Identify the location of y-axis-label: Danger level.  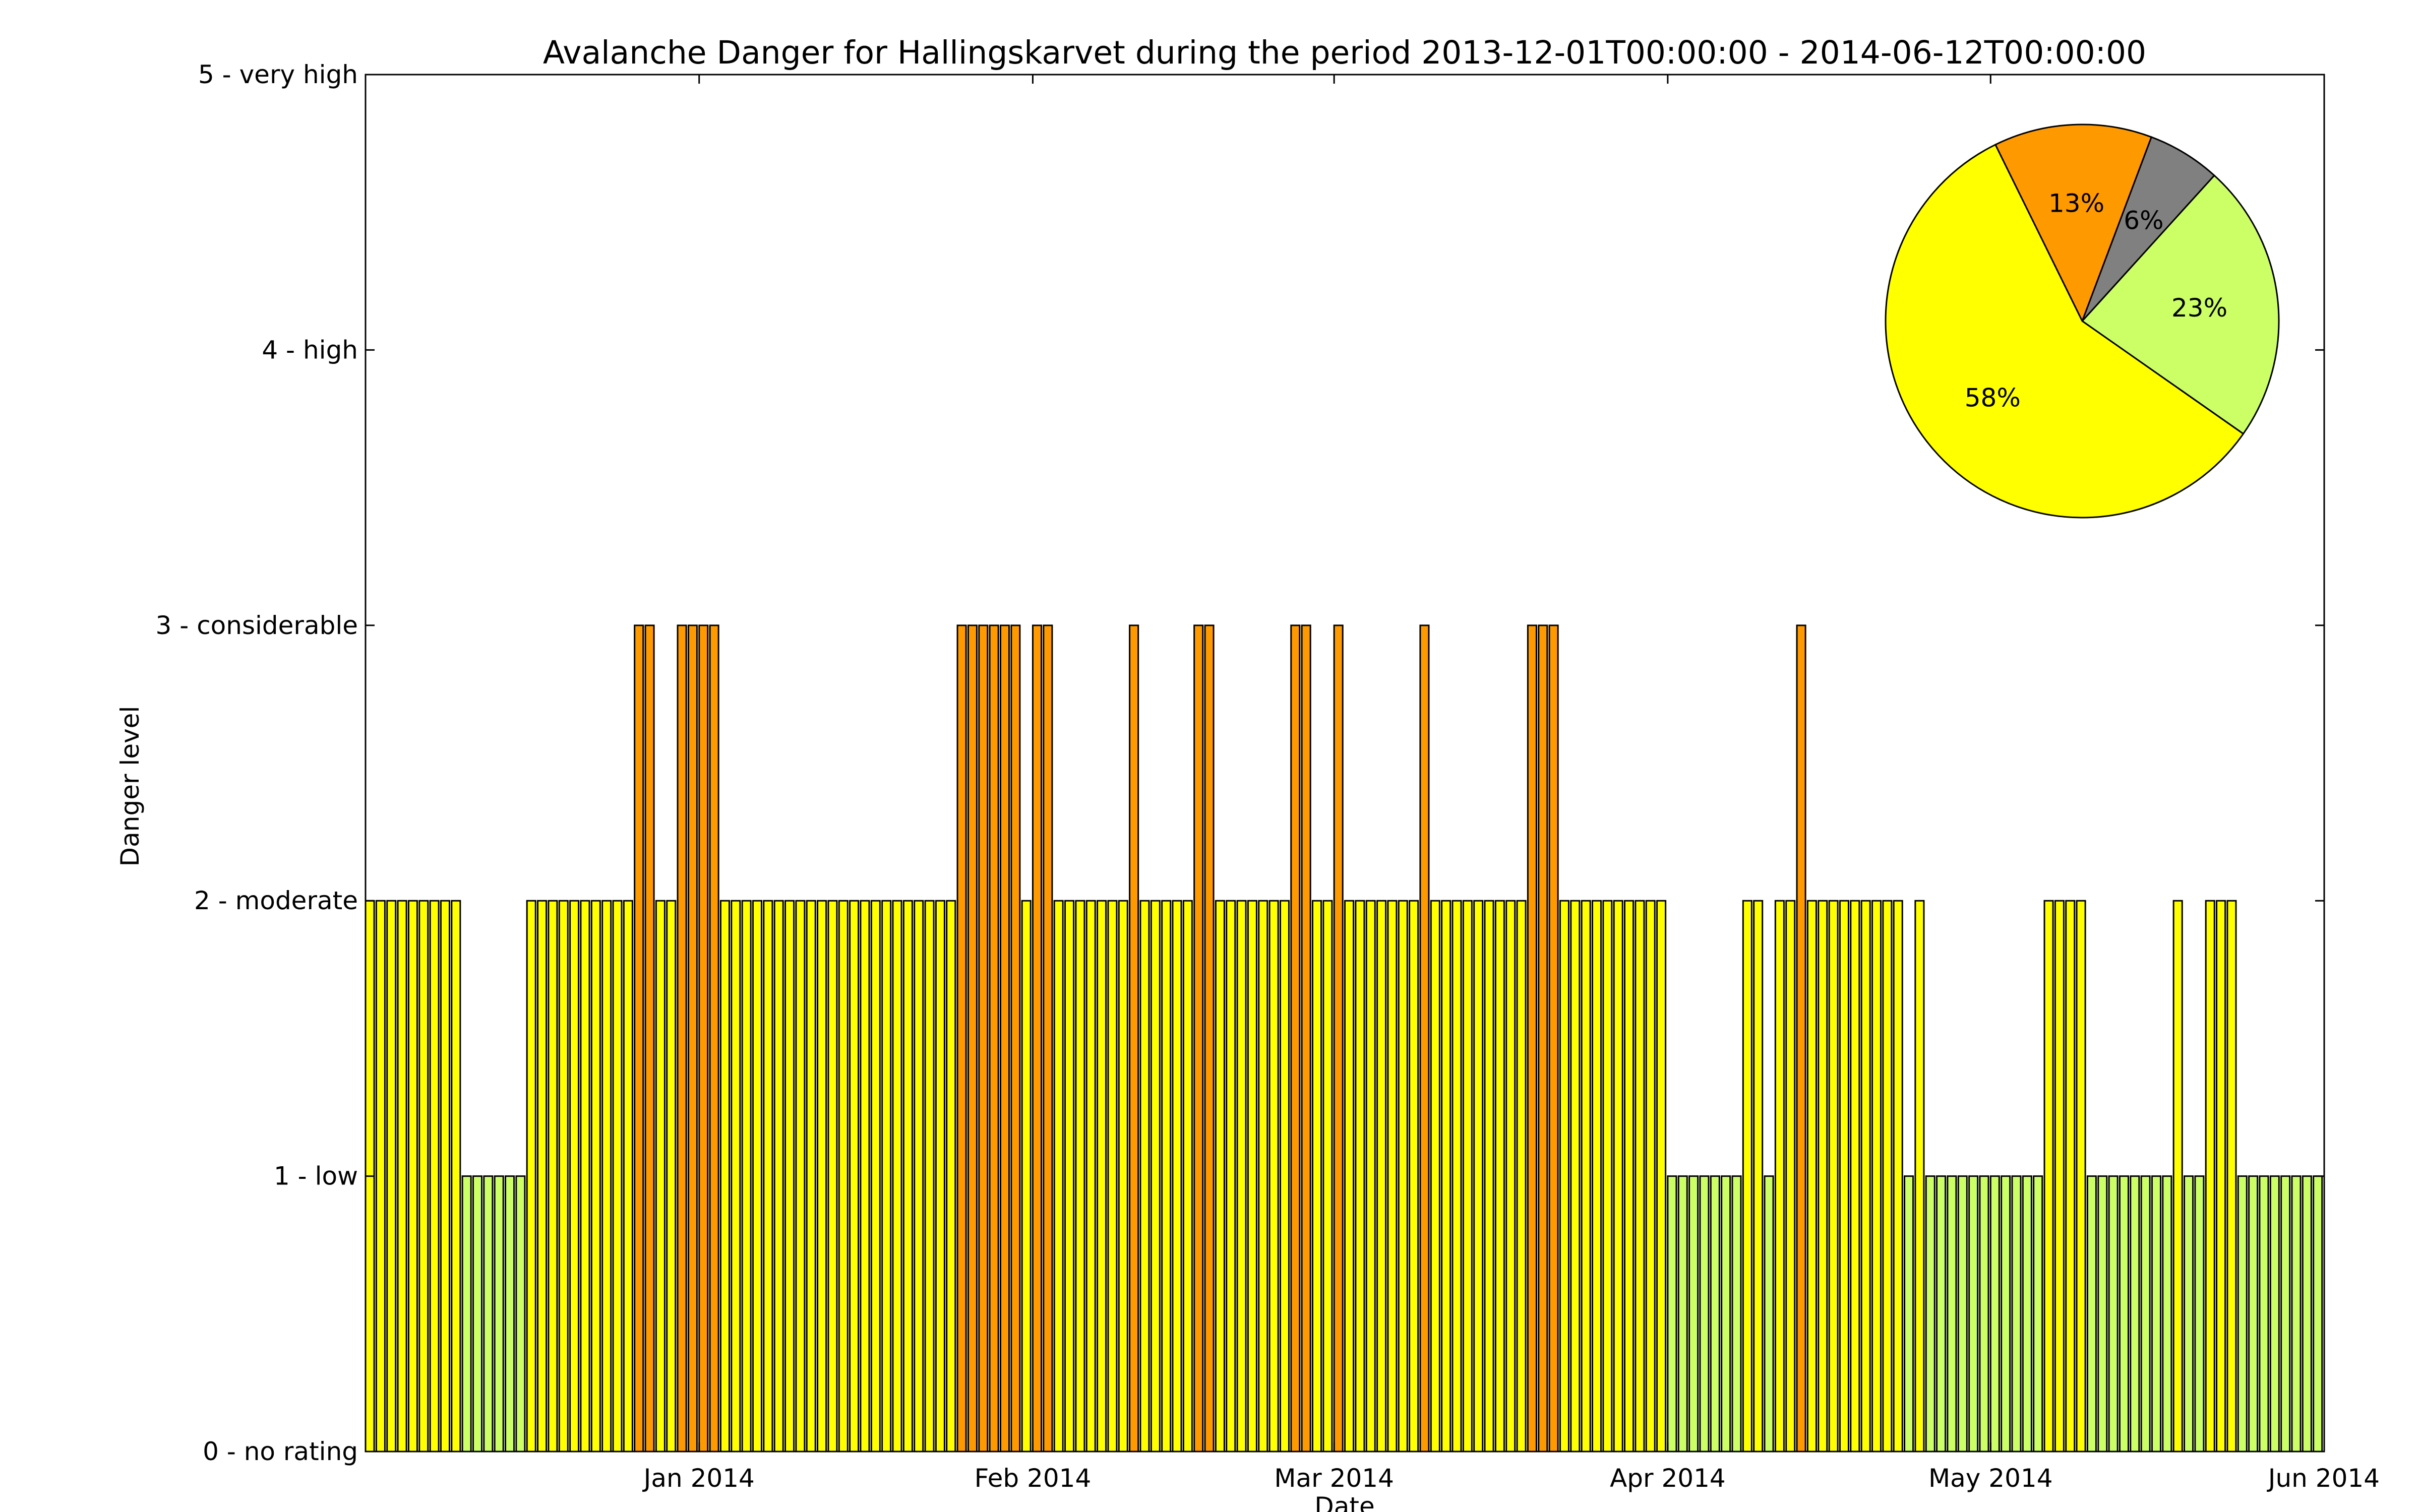
(130, 786).